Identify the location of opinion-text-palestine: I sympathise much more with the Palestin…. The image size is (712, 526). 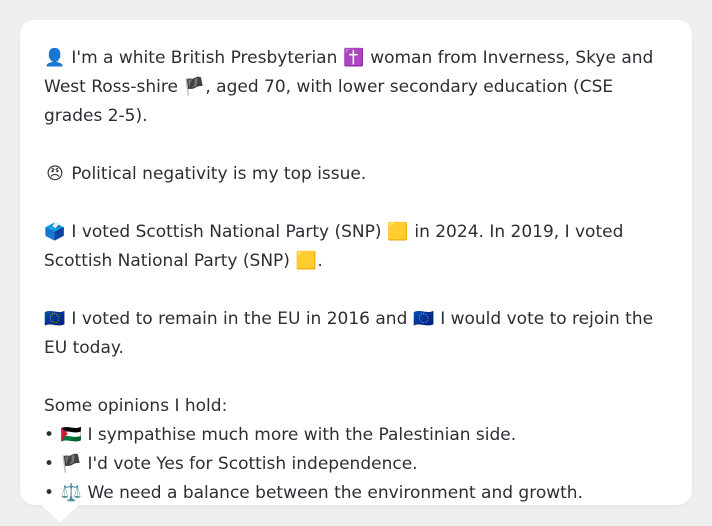
(302, 435).